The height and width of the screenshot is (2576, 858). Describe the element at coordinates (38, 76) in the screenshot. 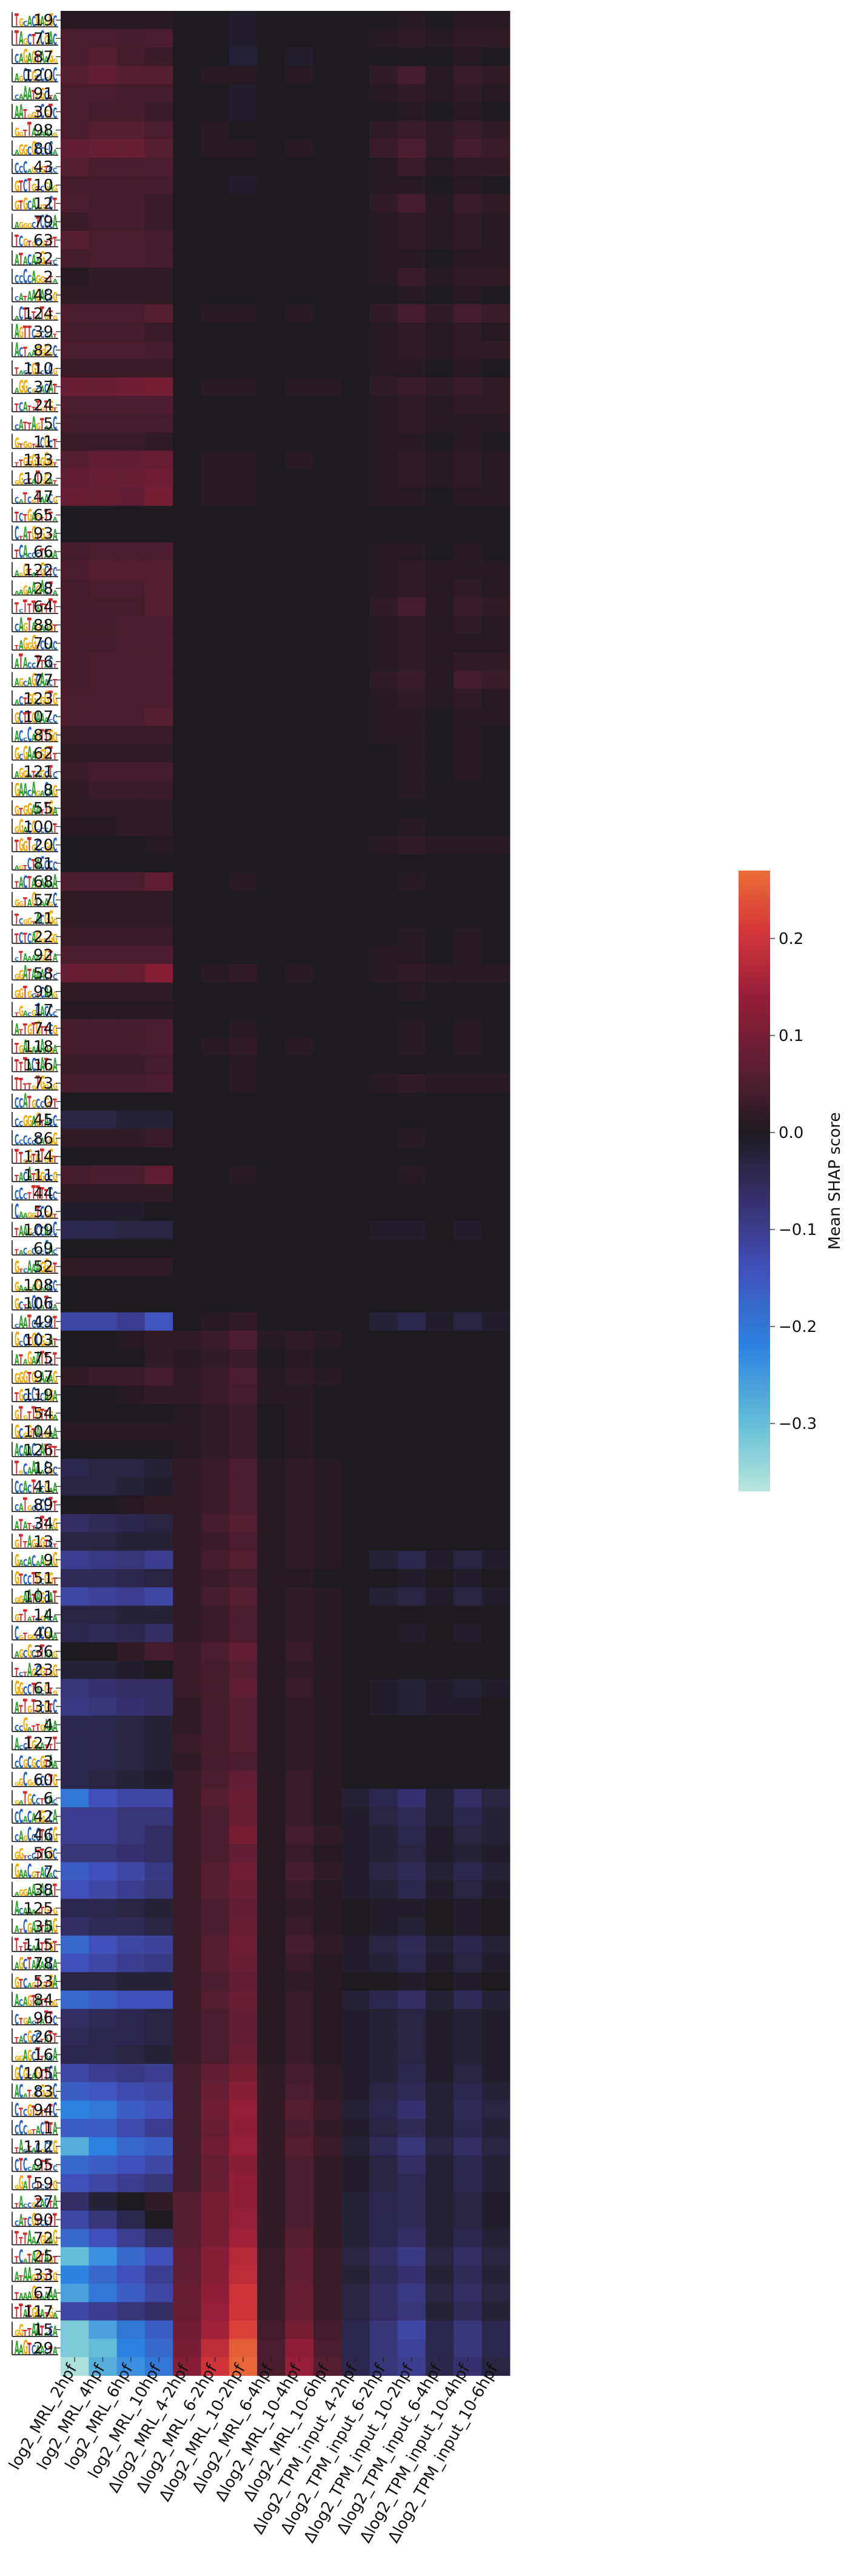

I see `row-label: 120` at that location.